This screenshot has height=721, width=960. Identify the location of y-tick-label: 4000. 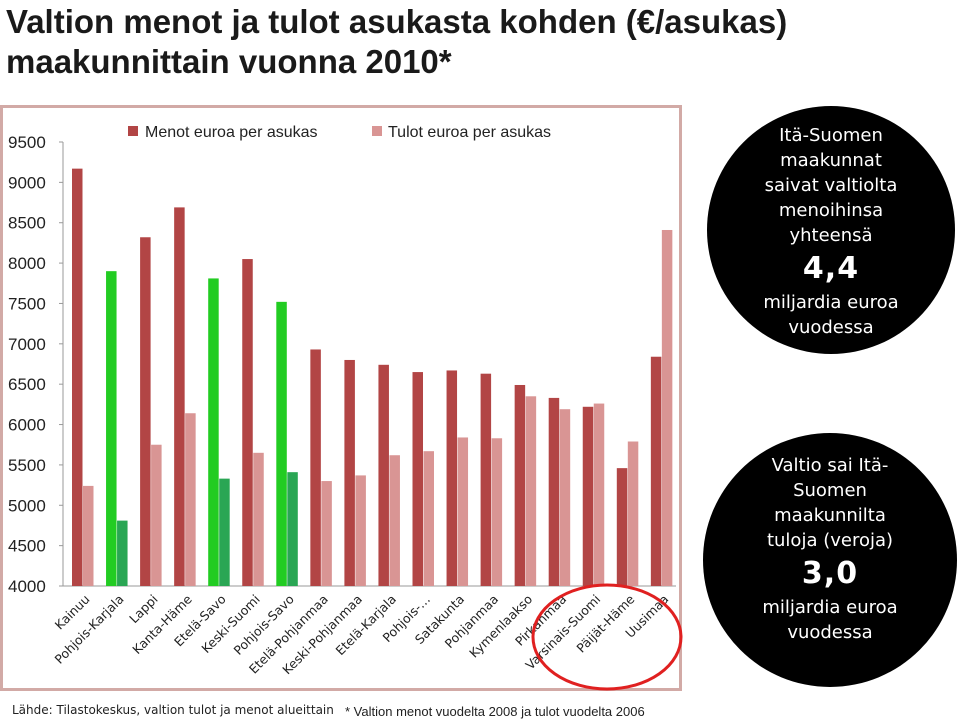
(27, 586).